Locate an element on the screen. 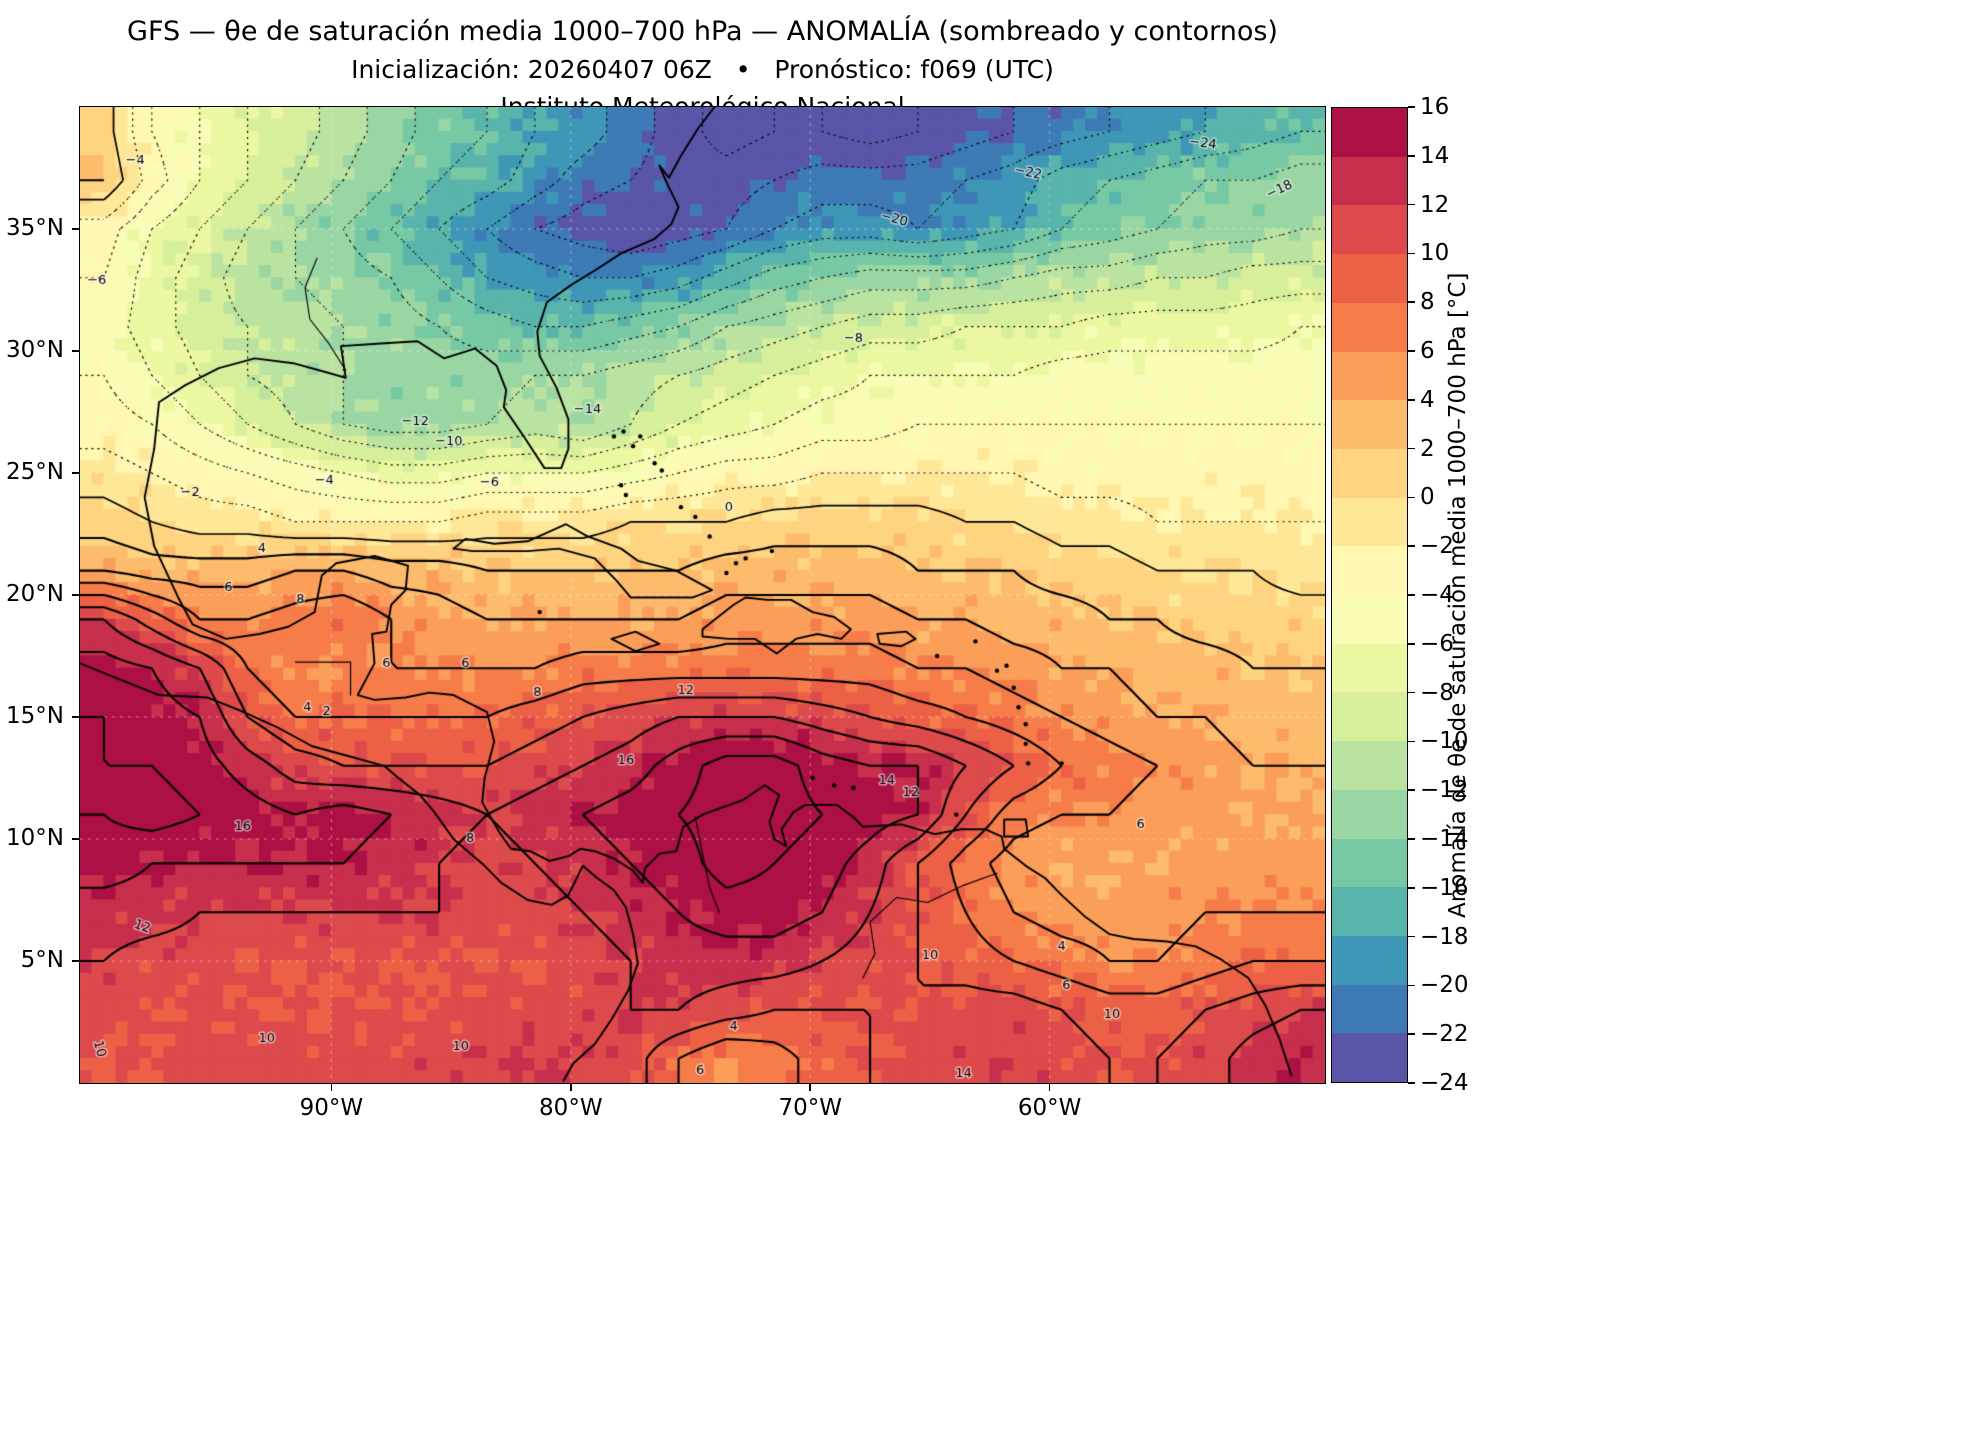 This screenshot has height=1440, width=1980. colorbar-tick-label: 0 is located at coordinates (1427, 497).